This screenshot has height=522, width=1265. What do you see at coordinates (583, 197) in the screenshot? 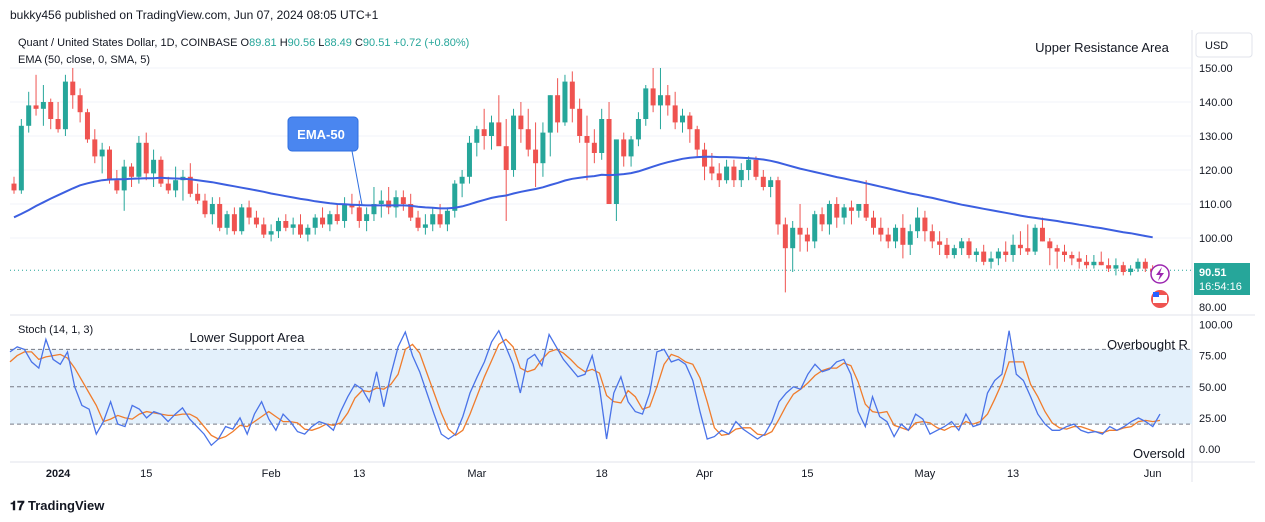
I see `ema-50-line` at bounding box center [583, 197].